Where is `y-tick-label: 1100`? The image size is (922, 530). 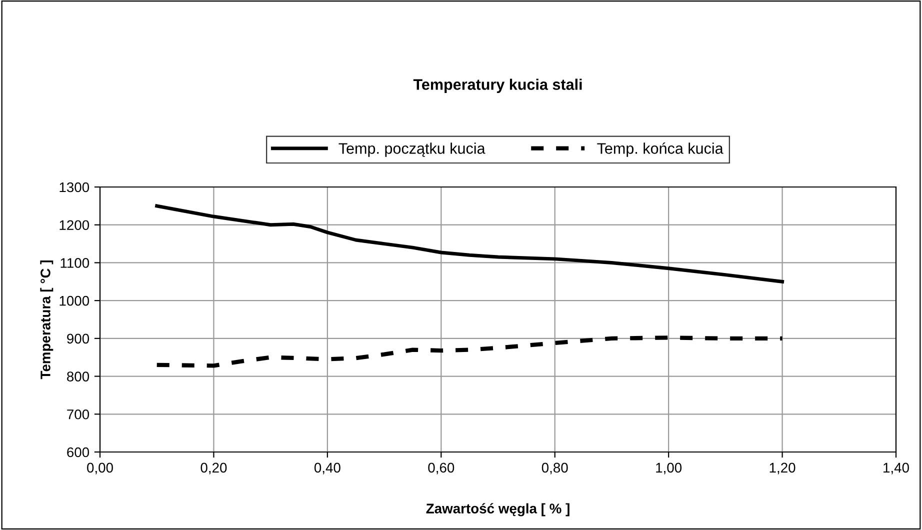
y-tick-label: 1100 is located at coordinates (75, 263).